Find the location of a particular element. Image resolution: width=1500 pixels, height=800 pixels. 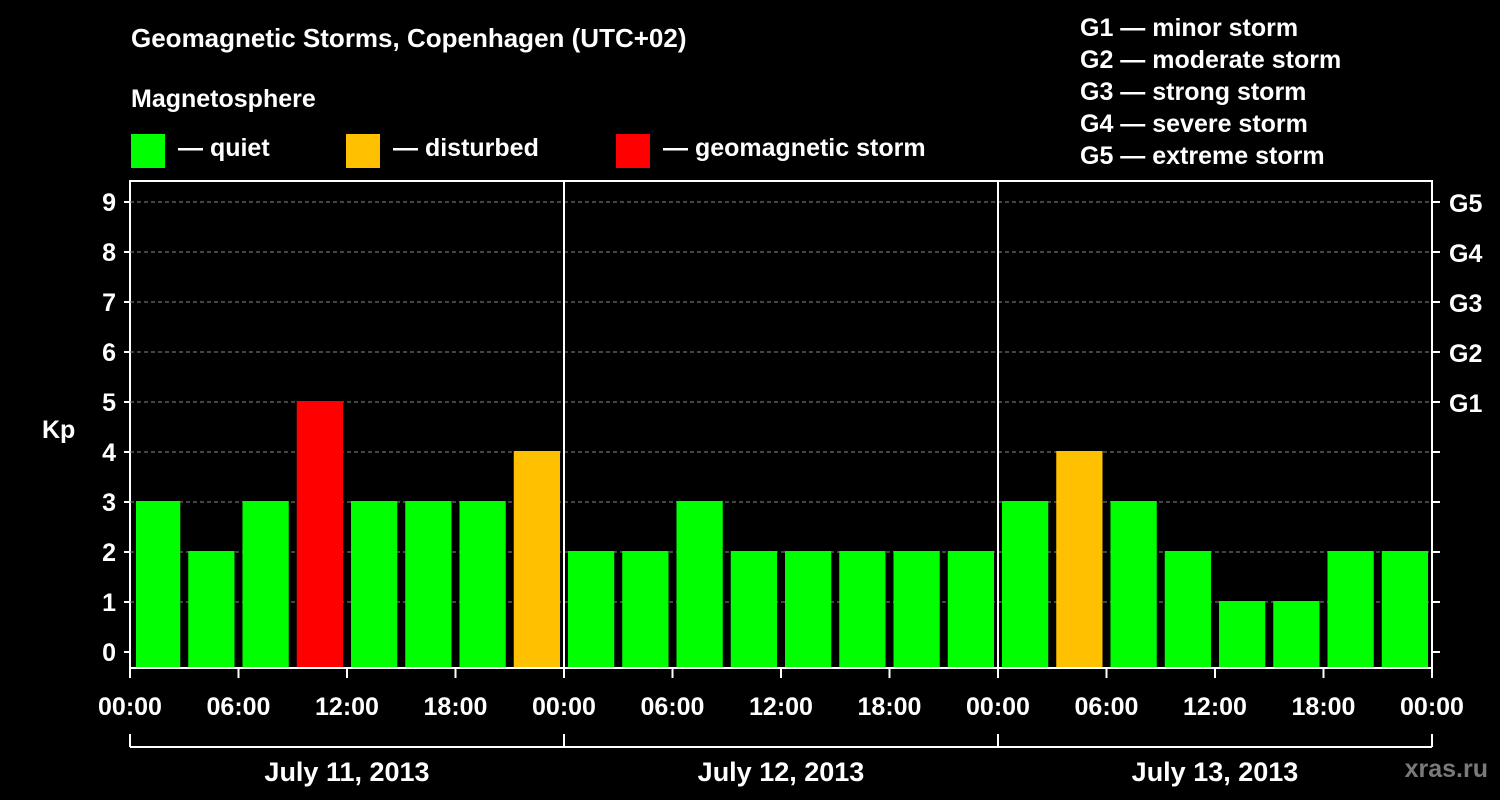

storm-level-label: G3 is located at coordinates (1465, 304).